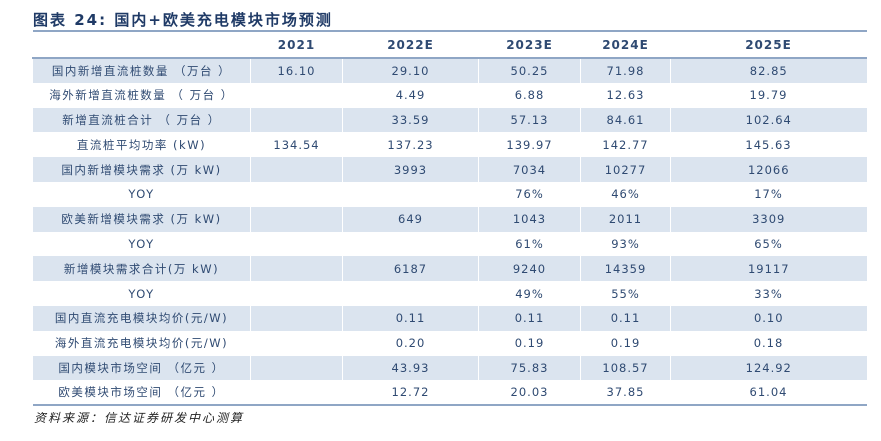 Image resolution: width=881 pixels, height=441 pixels. I want to click on table-row: 新增模块需求合计(万 kW) 6187 9240 14359 19117, so click(449, 269).